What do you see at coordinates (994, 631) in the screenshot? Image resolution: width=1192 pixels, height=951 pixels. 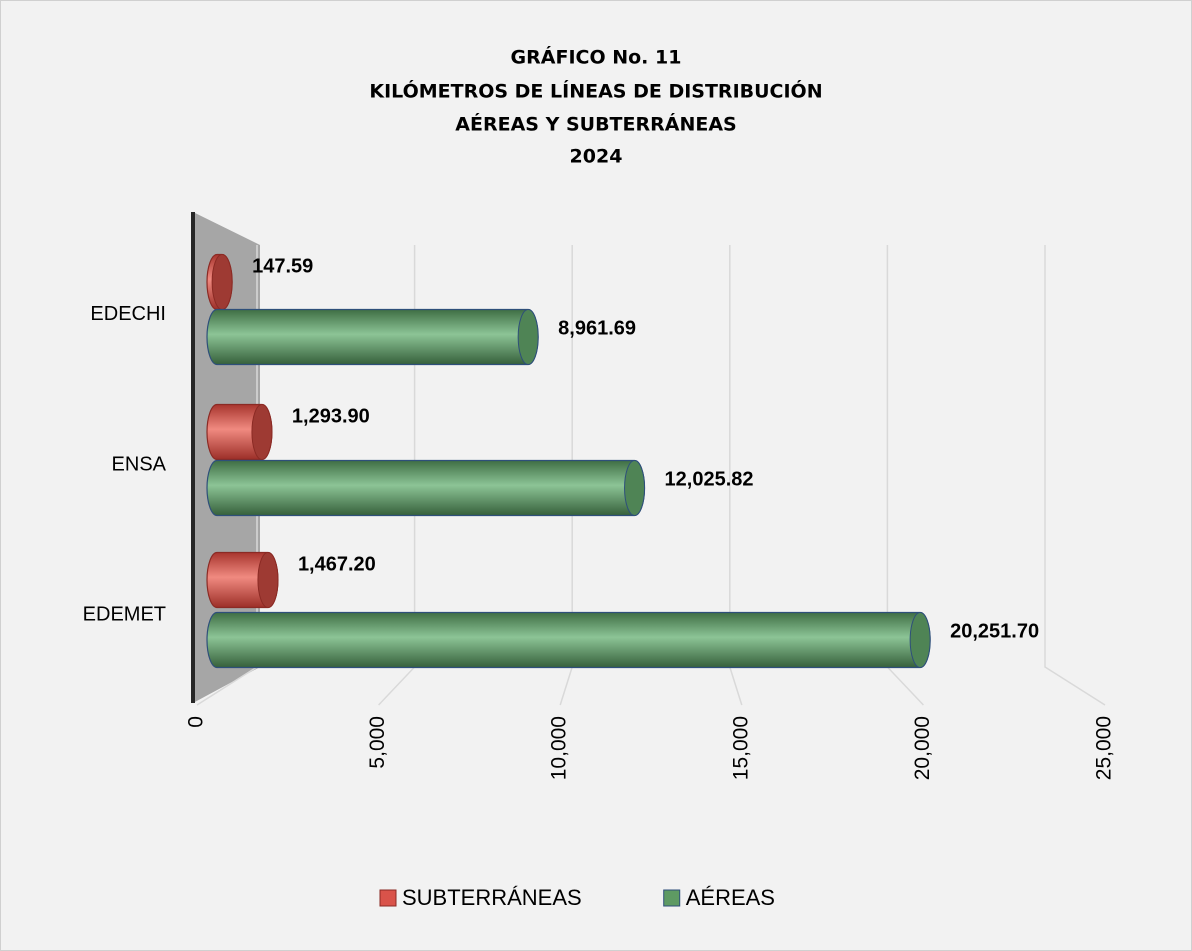 I see `data-label: 20,251.70` at bounding box center [994, 631].